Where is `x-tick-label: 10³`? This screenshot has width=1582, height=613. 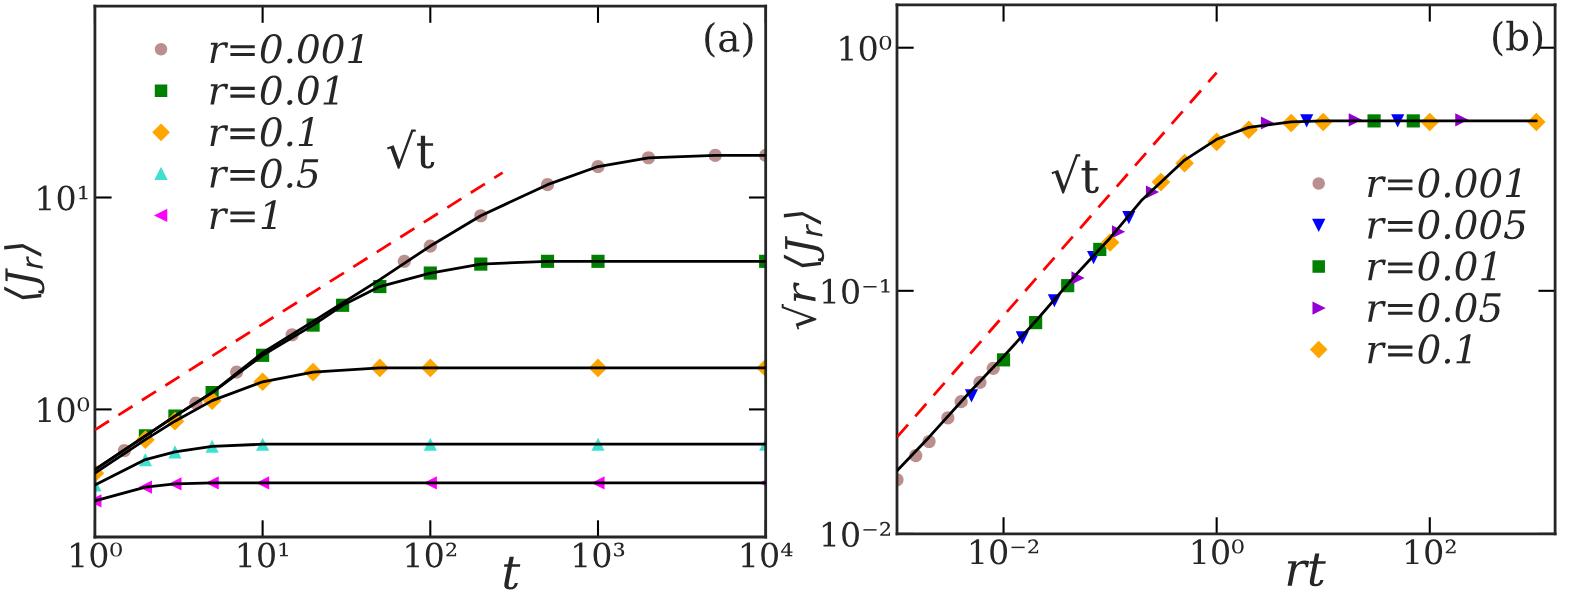 x-tick-label: 10³ is located at coordinates (599, 555).